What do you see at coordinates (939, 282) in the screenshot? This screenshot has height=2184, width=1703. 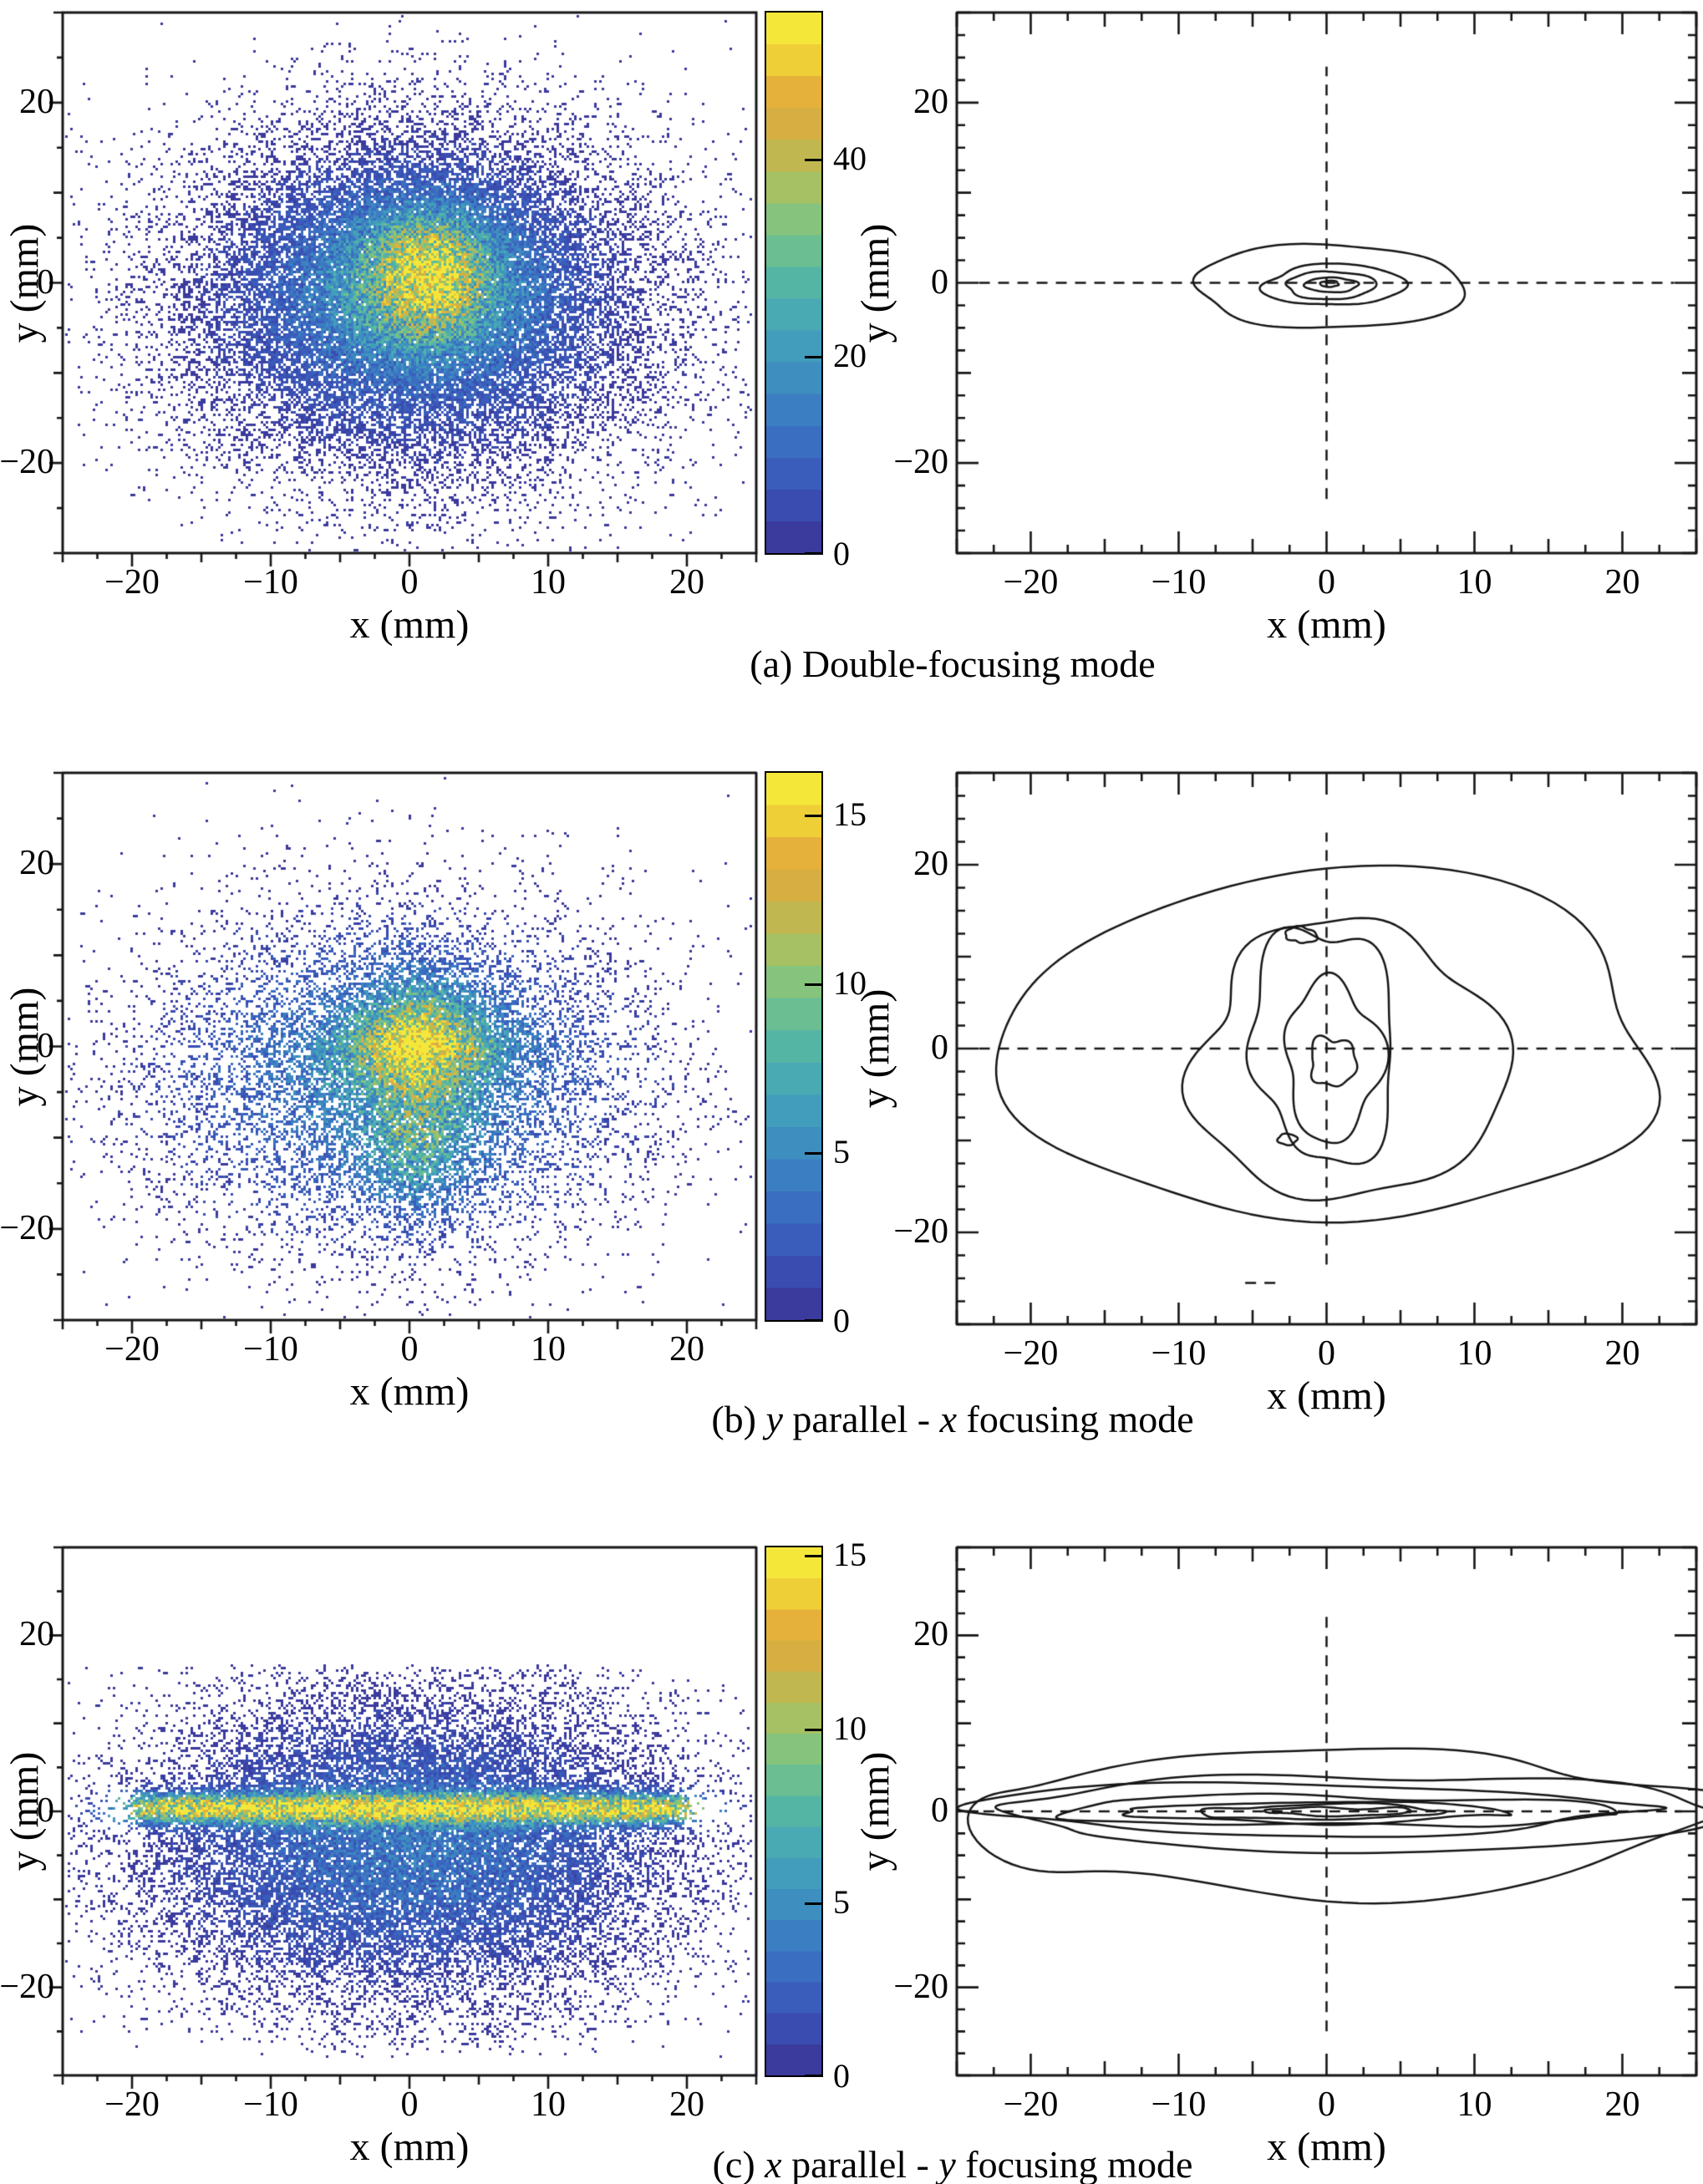 I see `a-right-y-tick-label: 0` at bounding box center [939, 282].